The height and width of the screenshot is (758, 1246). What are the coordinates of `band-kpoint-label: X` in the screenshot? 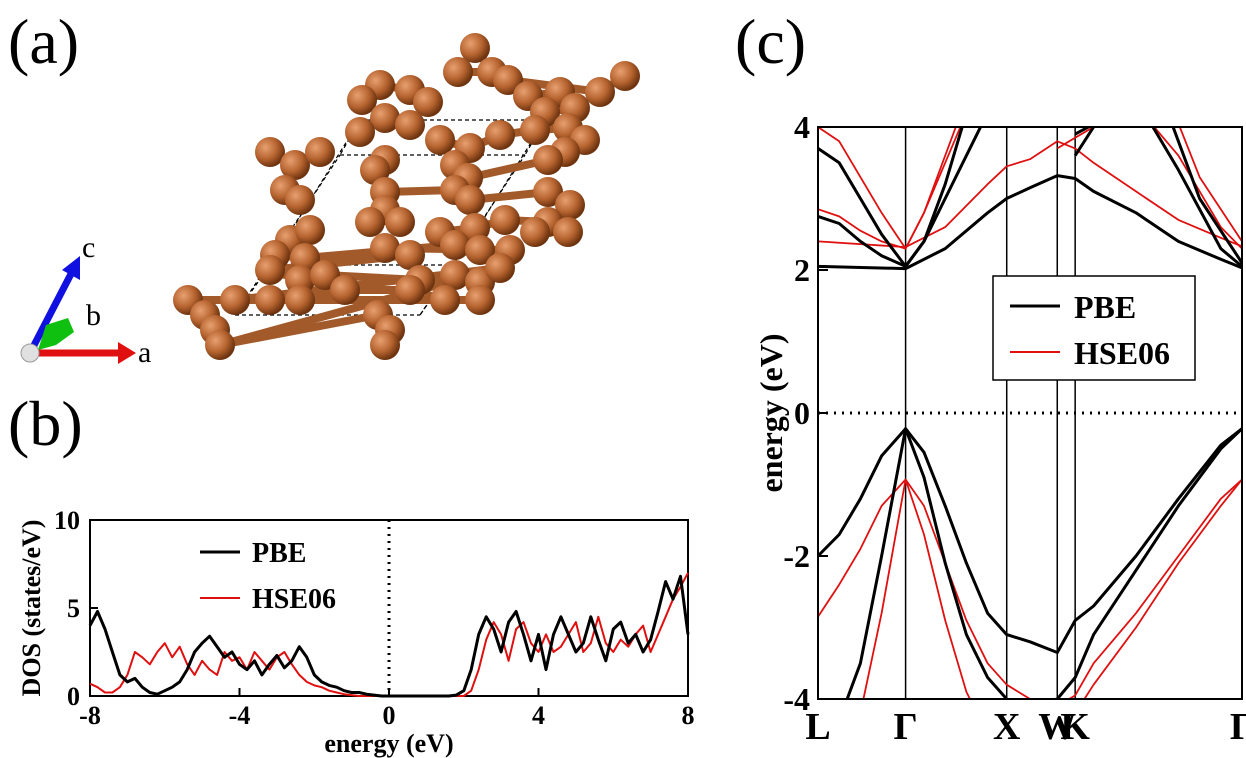 It's located at (1006, 727).